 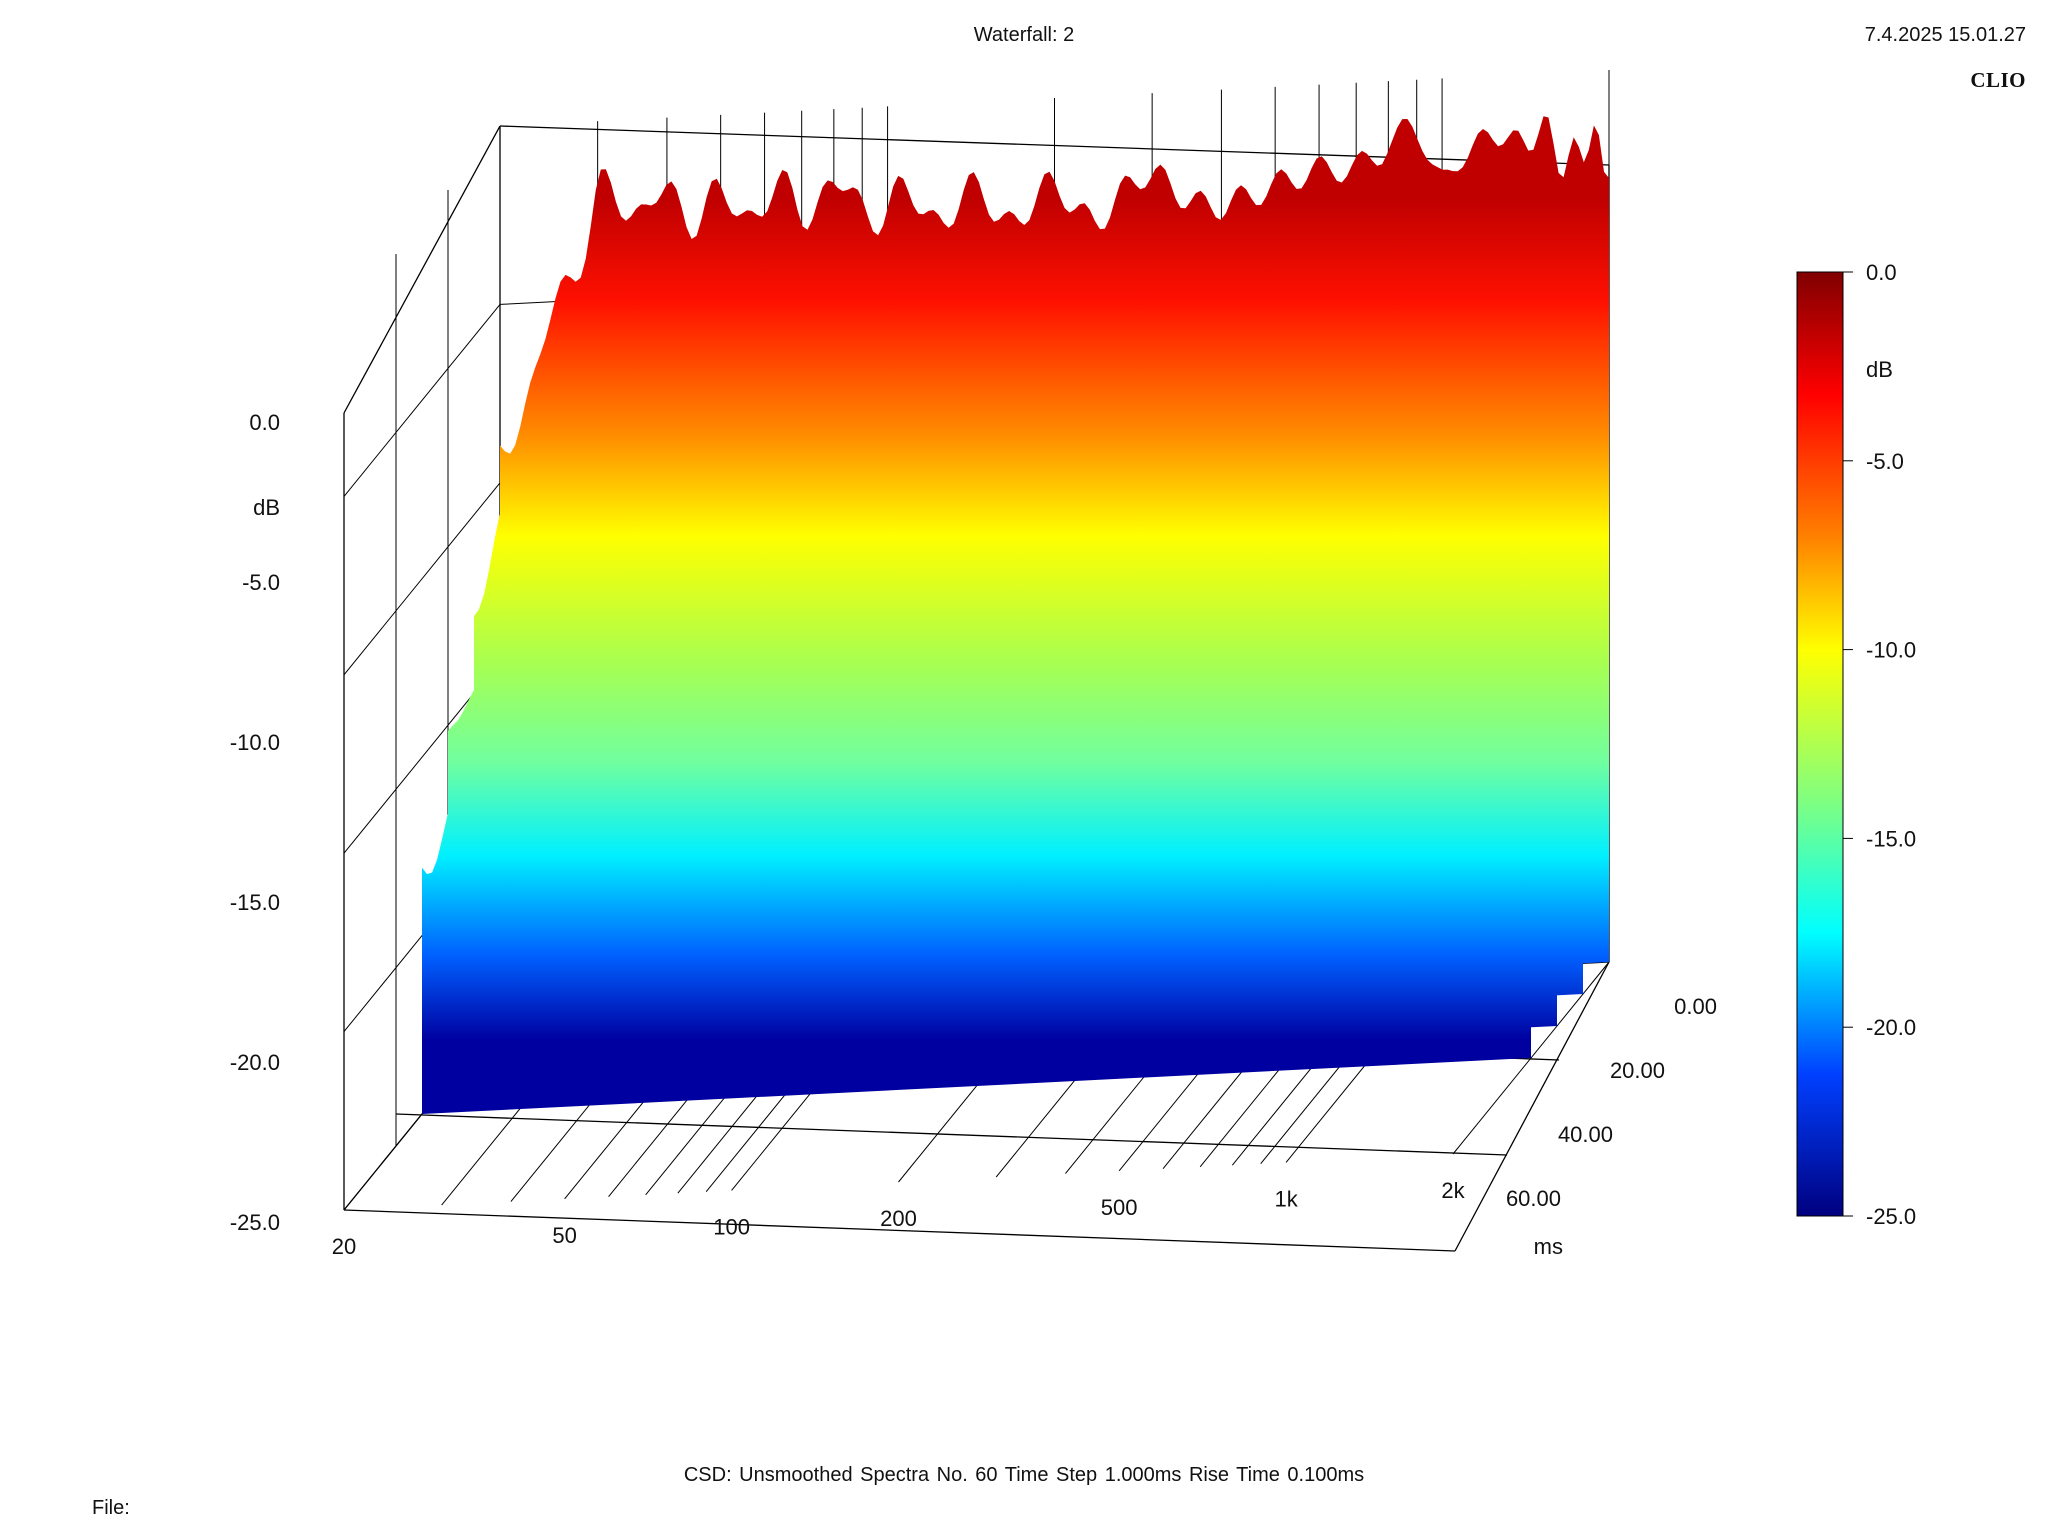 I want to click on timestamp: 7.4.2025 15.01.27, so click(x=1945, y=35).